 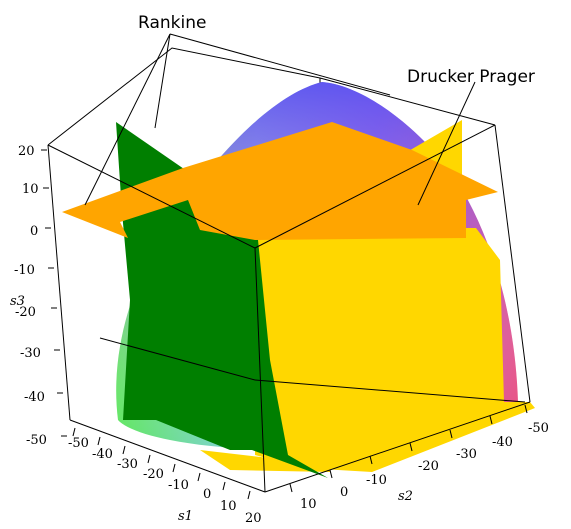 I want to click on s3-tick-label: -50, so click(x=36, y=440).